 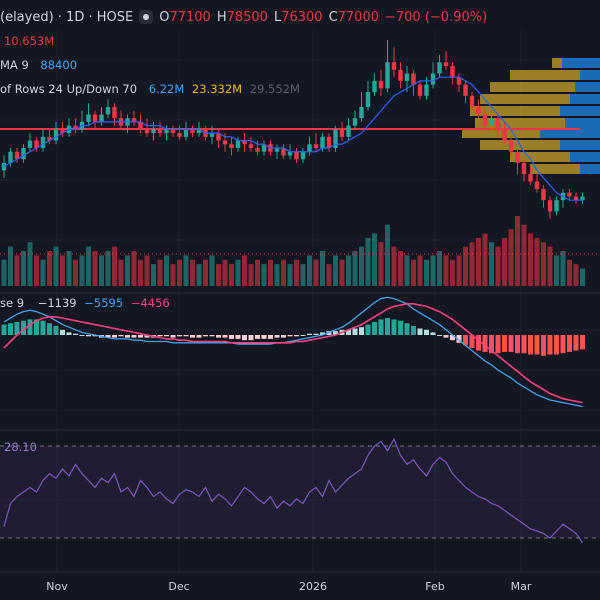 What do you see at coordinates (531, 116) in the screenshot?
I see `volume-profile` at bounding box center [531, 116].